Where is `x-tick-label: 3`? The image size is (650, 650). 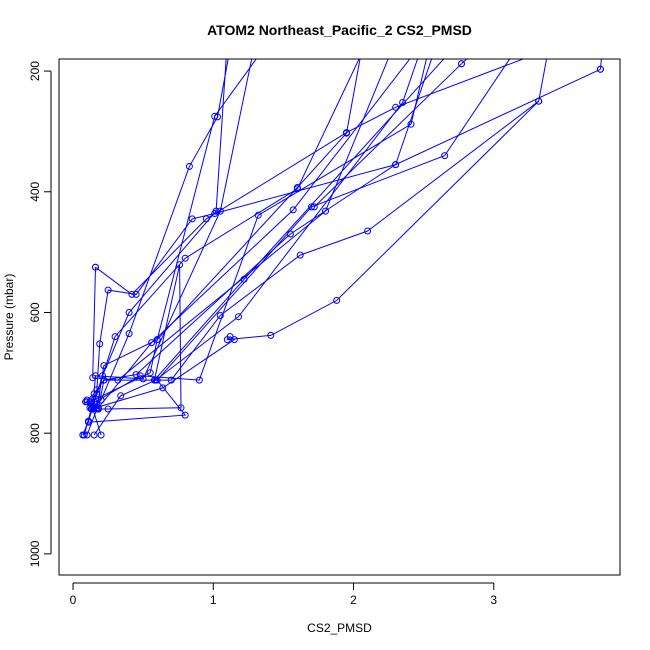
x-tick-label: 3 is located at coordinates (493, 600).